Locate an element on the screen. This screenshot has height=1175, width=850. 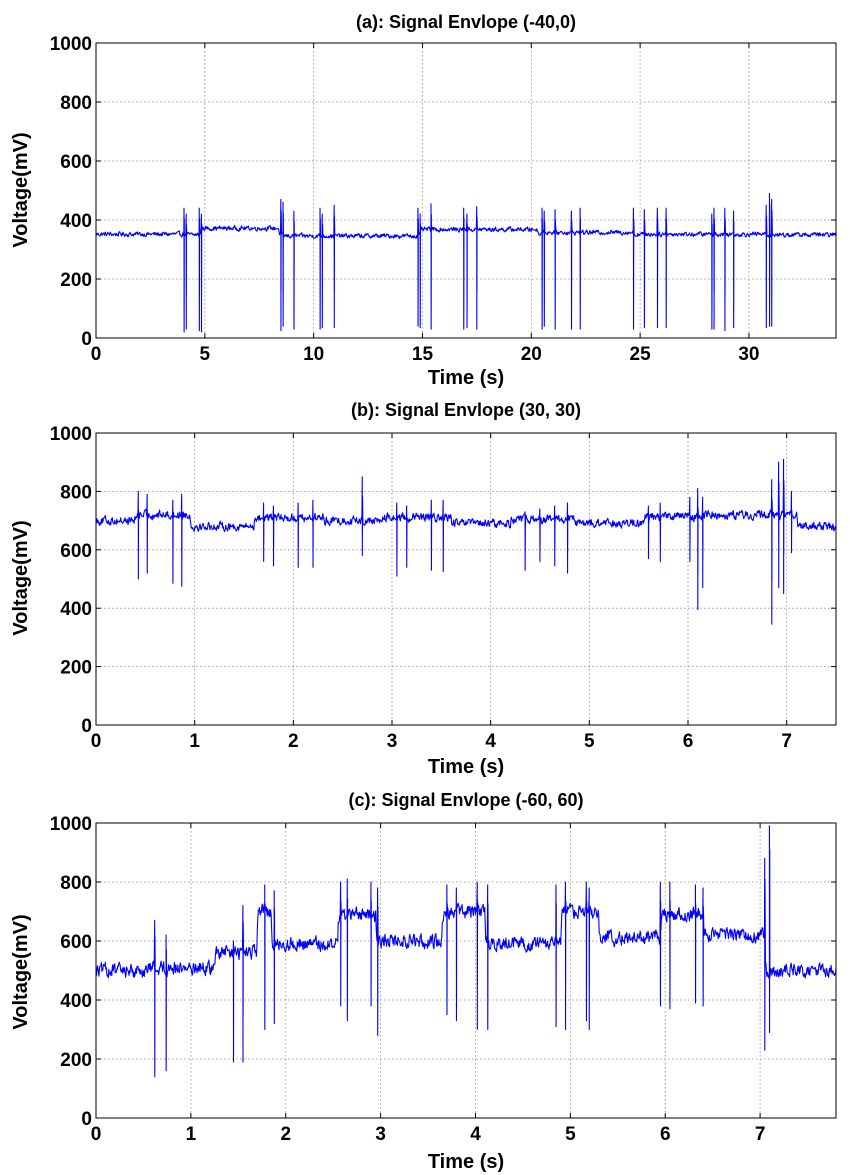
chart-title: (c): Signal Envlope (-60, 60) is located at coordinates (465, 800).